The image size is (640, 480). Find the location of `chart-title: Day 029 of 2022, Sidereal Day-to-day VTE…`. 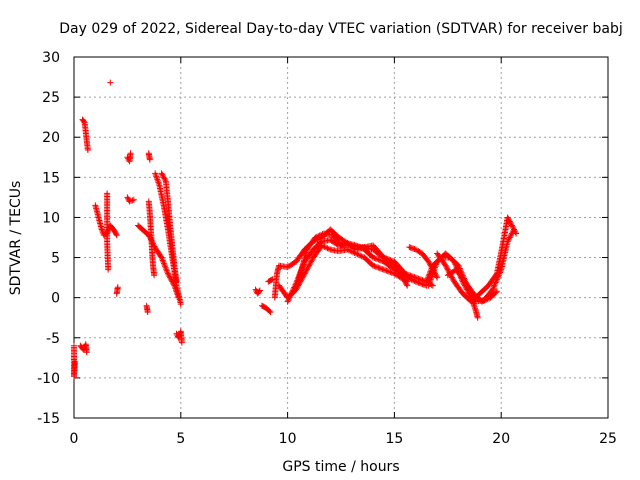

chart-title: Day 029 of 2022, Sidereal Day-to-day VTE… is located at coordinates (340, 29).